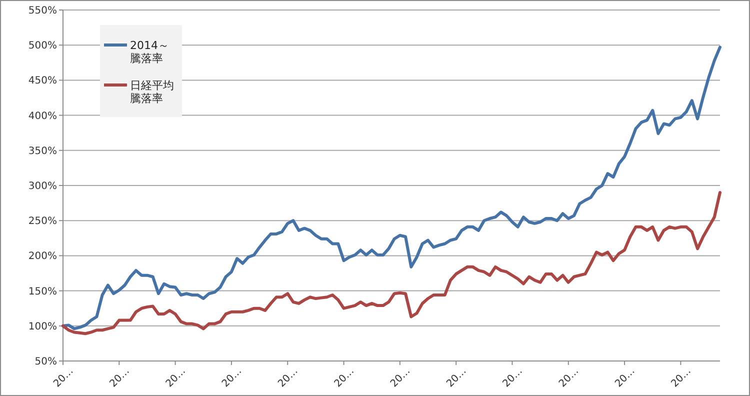 This screenshot has width=750, height=396. Describe the element at coordinates (42, 256) in the screenshot. I see `y-tick-label: 200%` at that location.